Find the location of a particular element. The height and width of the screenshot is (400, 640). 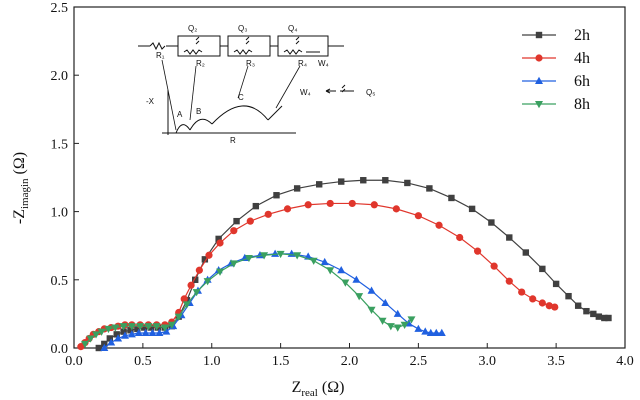

inset-arc-a is located at coordinates (183, 129).